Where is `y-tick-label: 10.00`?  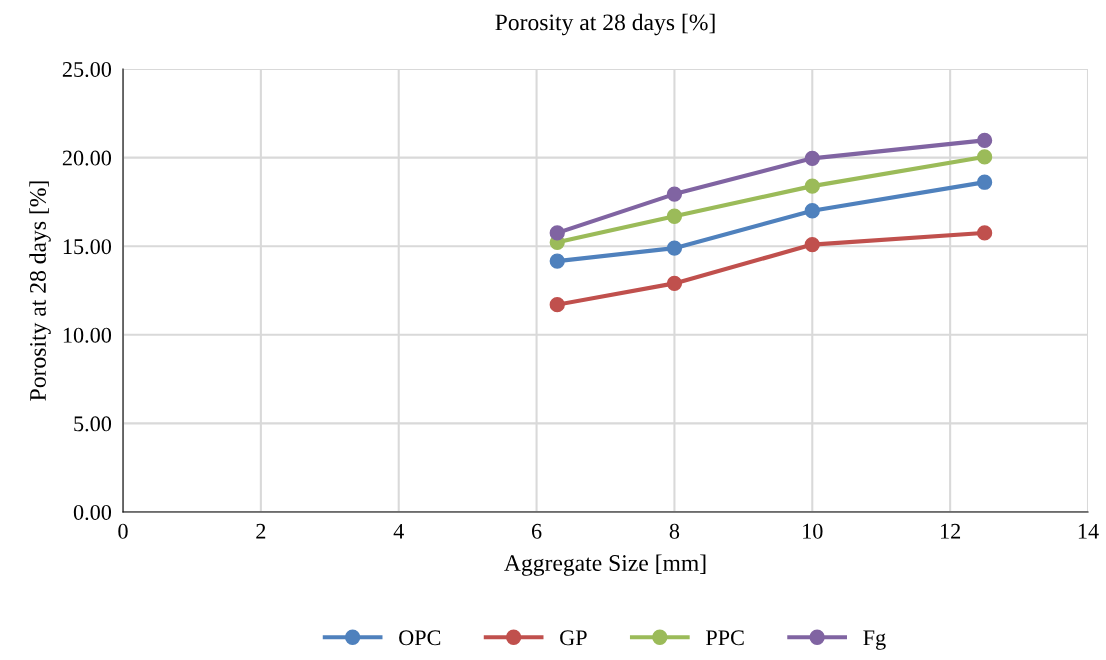 y-tick-label: 10.00 is located at coordinates (87, 335).